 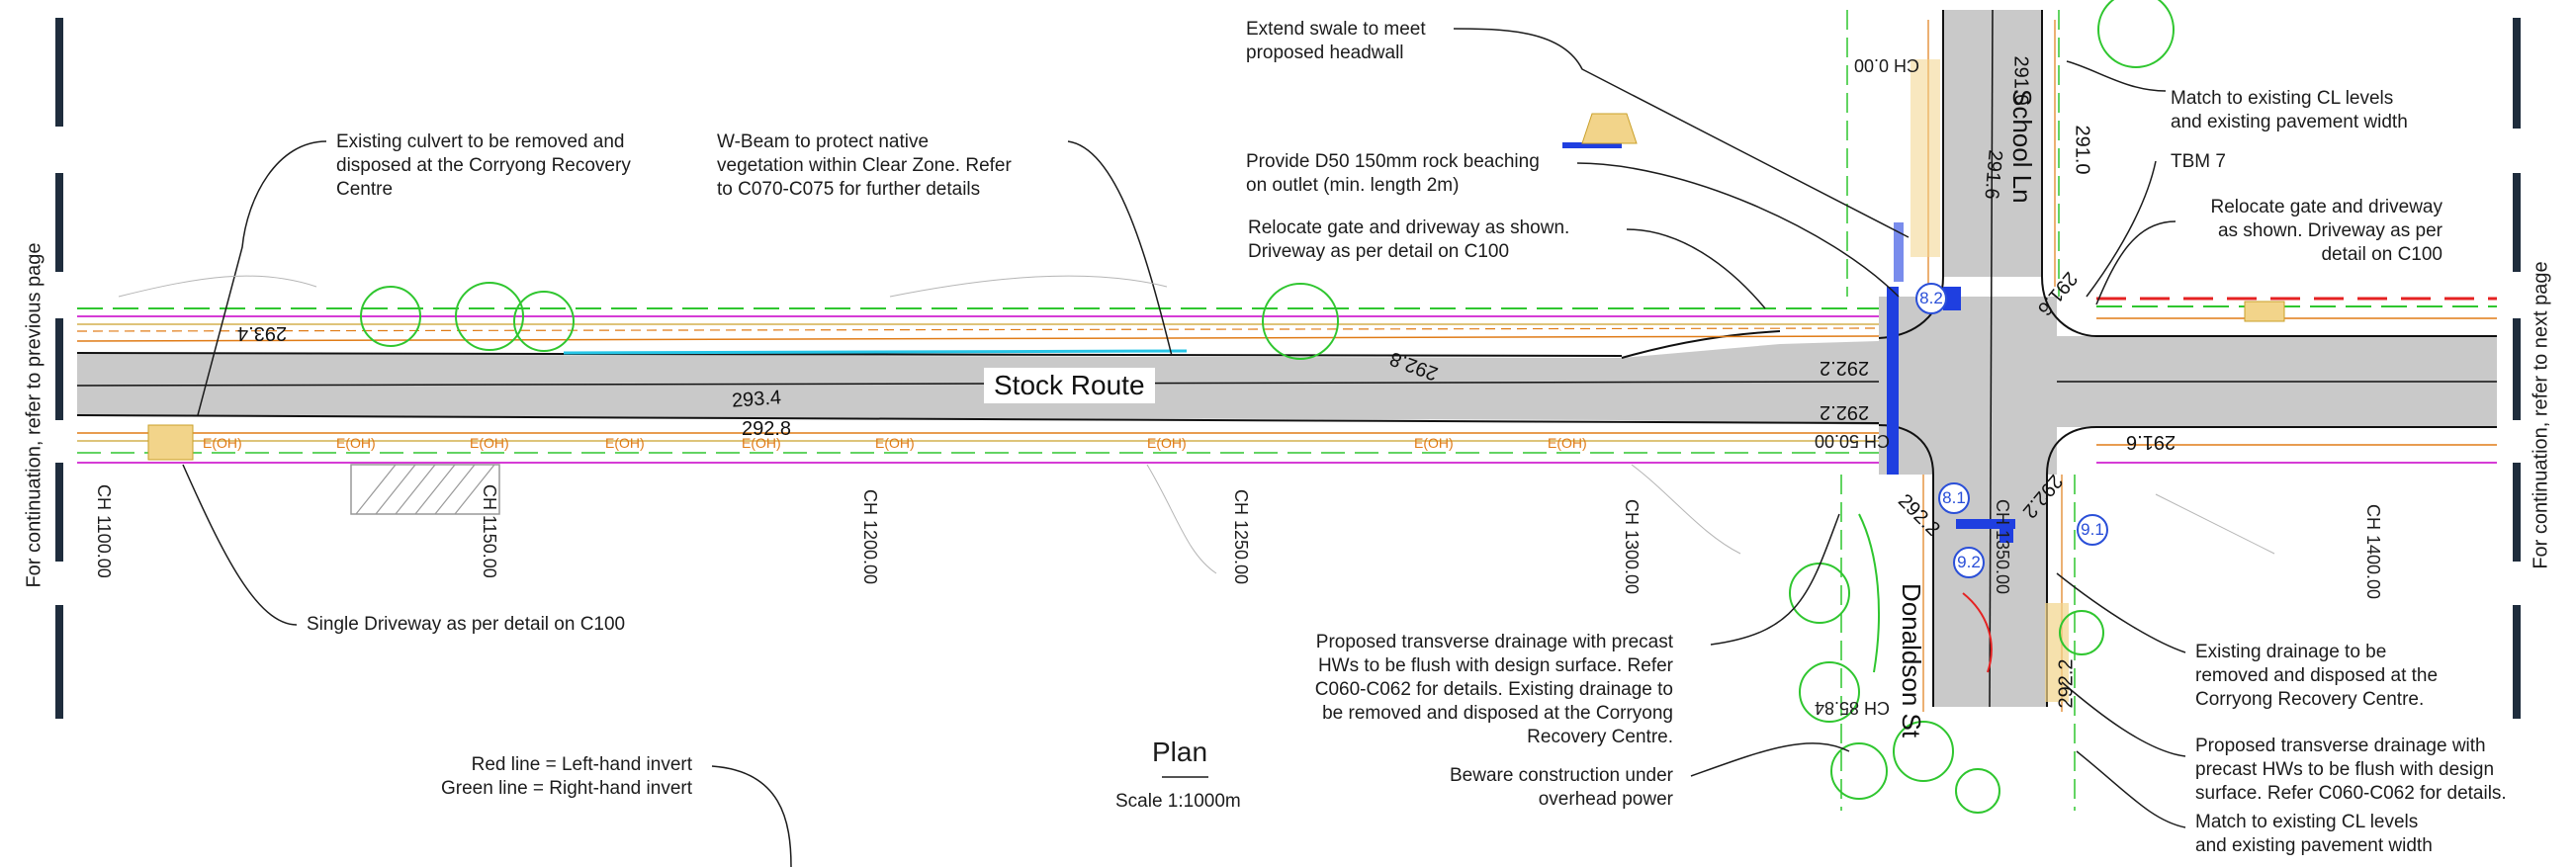 I want to click on hatched-building, so click(x=425, y=490).